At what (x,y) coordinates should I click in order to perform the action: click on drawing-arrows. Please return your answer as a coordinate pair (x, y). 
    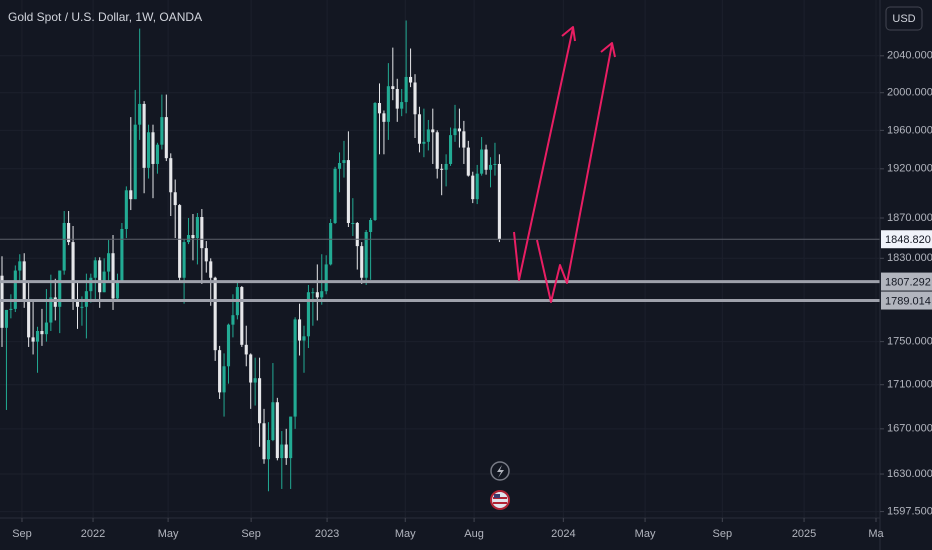
    Looking at the image, I should click on (564, 164).